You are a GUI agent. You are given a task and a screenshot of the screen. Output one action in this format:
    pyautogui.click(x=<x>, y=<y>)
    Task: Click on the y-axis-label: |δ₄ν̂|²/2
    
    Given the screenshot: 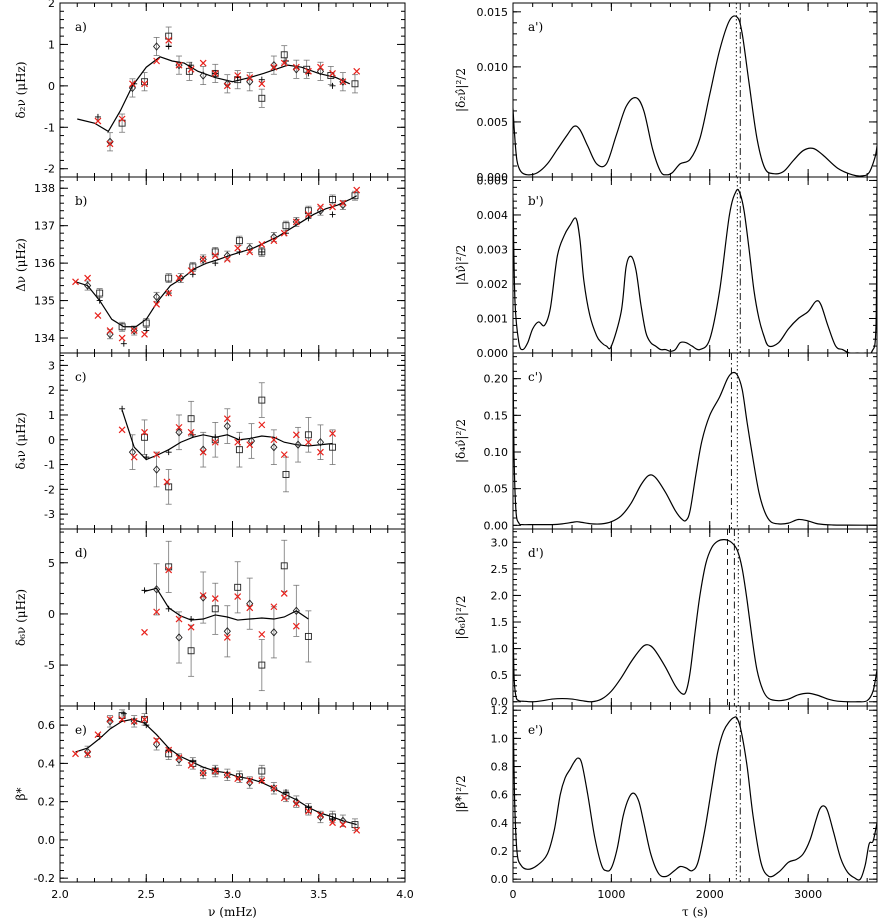 What is the action you would take?
    pyautogui.click(x=461, y=441)
    